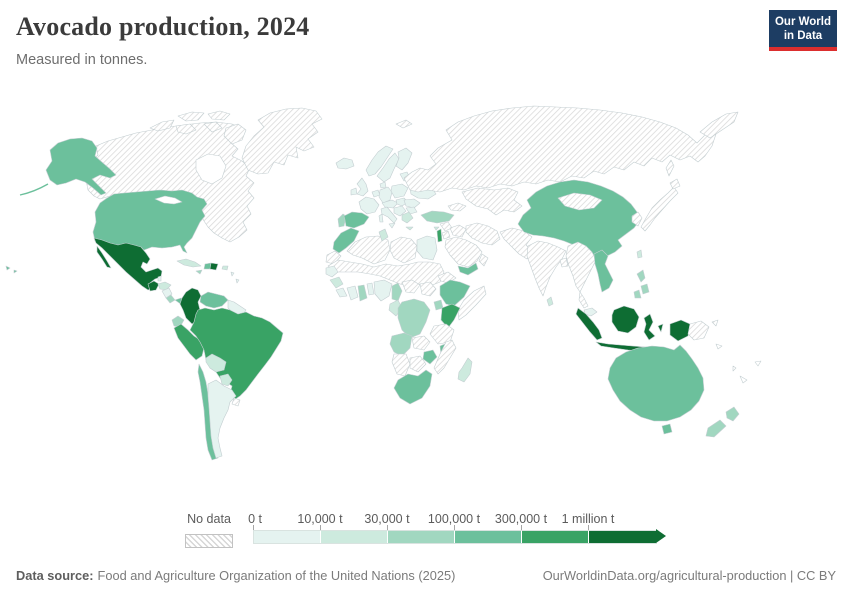  Describe the element at coordinates (159, 278) in the screenshot. I see `country-belize` at that location.